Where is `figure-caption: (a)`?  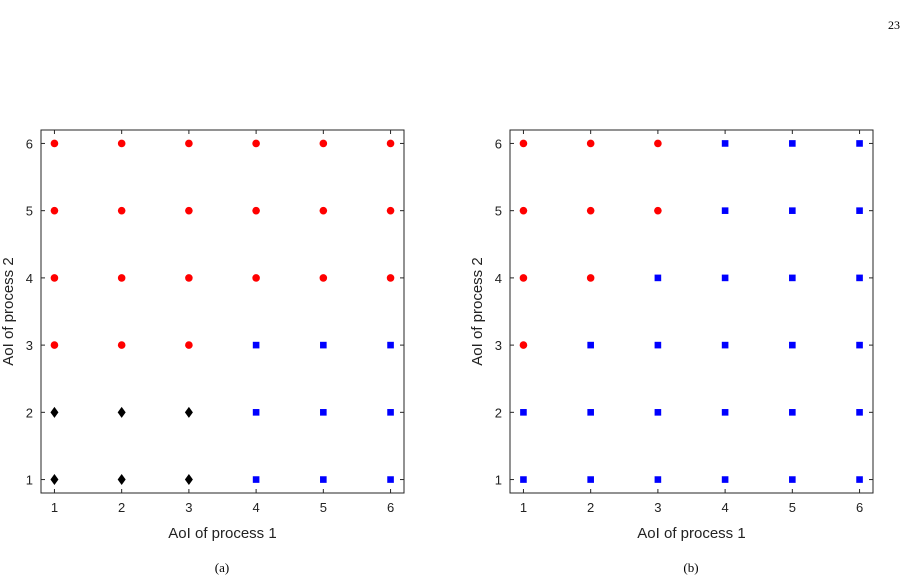 figure-caption: (a) is located at coordinates (222, 567).